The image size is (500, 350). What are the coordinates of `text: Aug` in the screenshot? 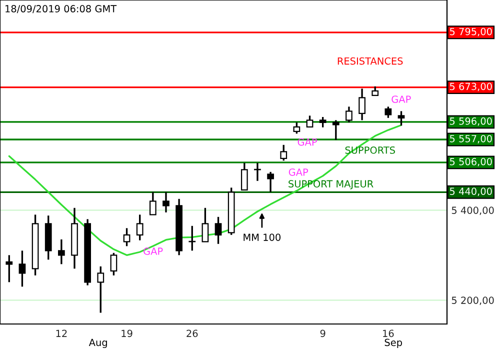 It's located at (97, 343).